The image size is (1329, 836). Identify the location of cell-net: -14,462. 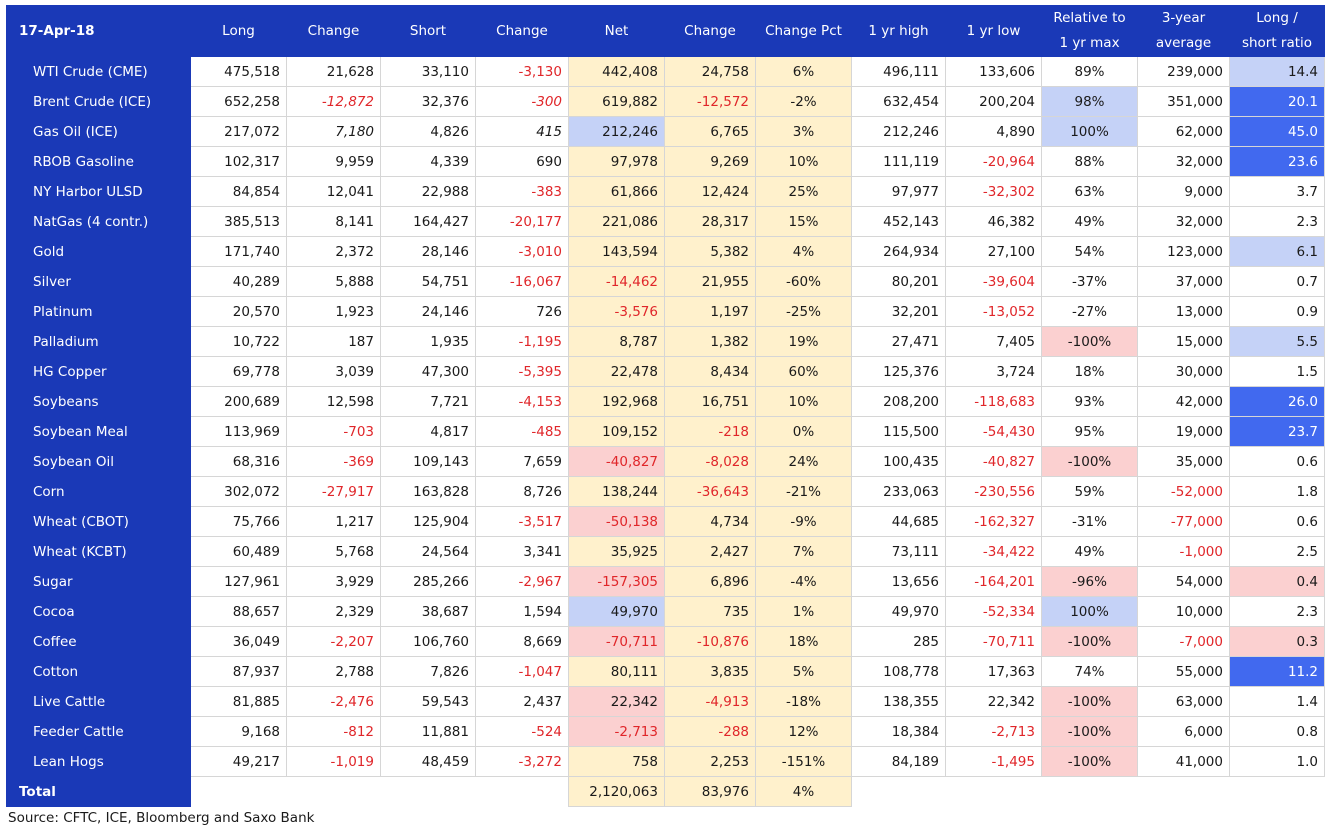
(616, 281).